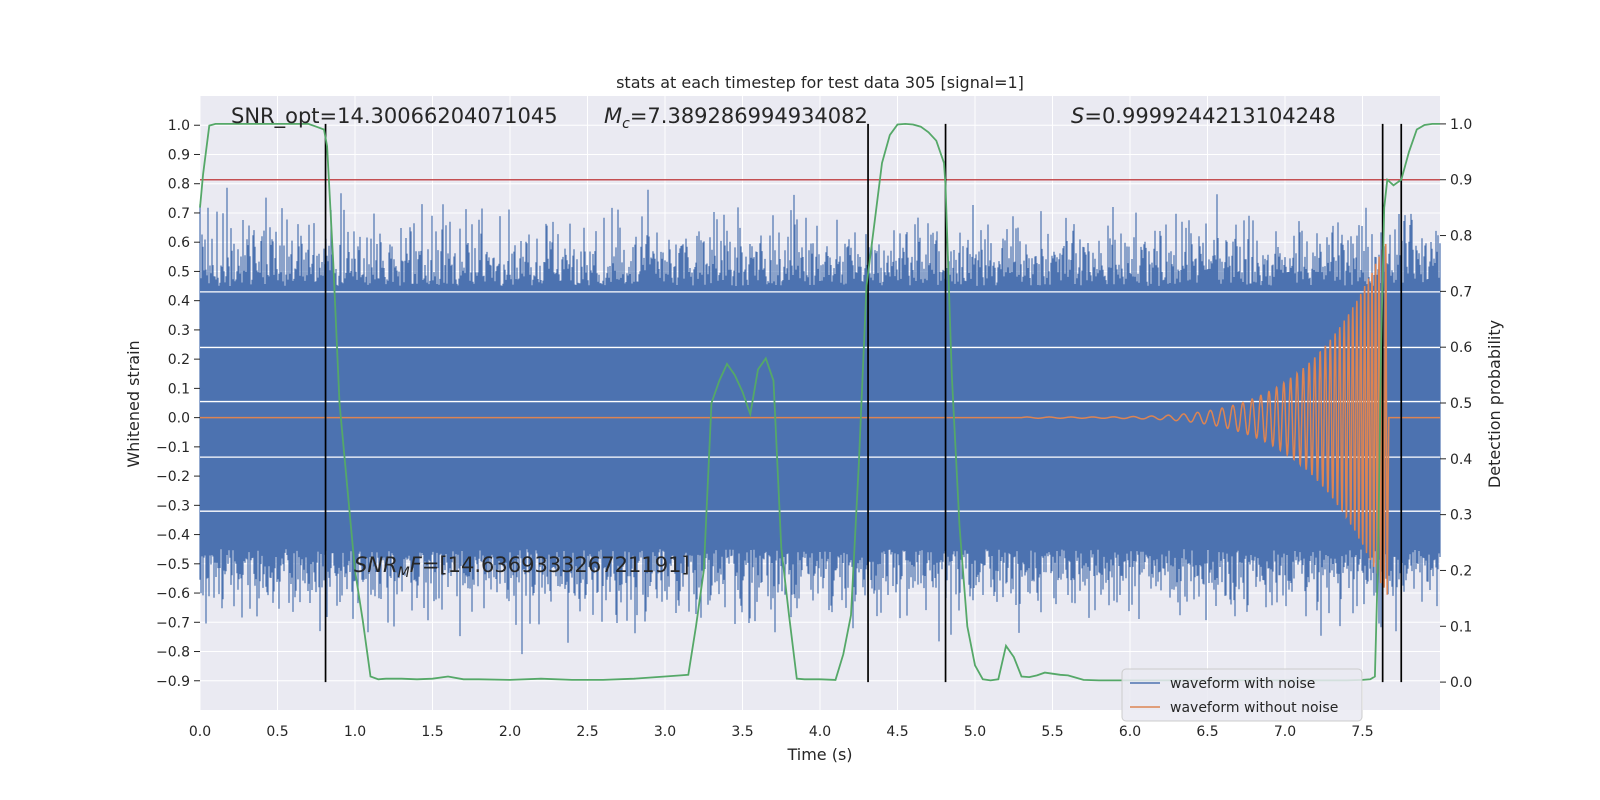  Describe the element at coordinates (1077, 116) in the screenshot. I see `s-symbol: S` at that location.